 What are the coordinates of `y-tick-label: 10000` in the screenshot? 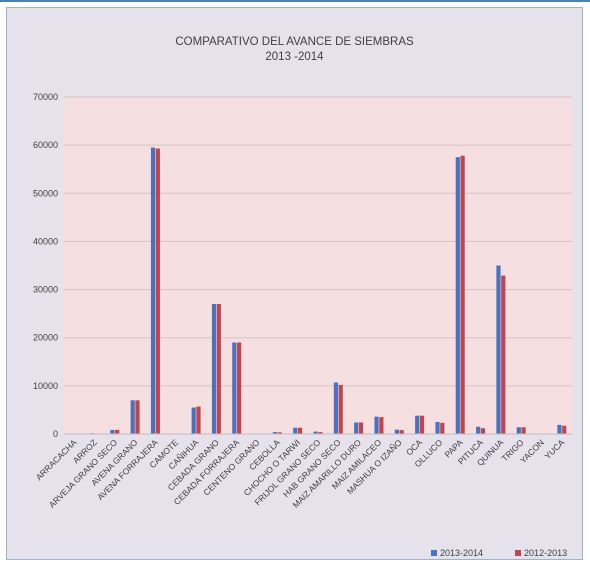 It's located at (45, 386).